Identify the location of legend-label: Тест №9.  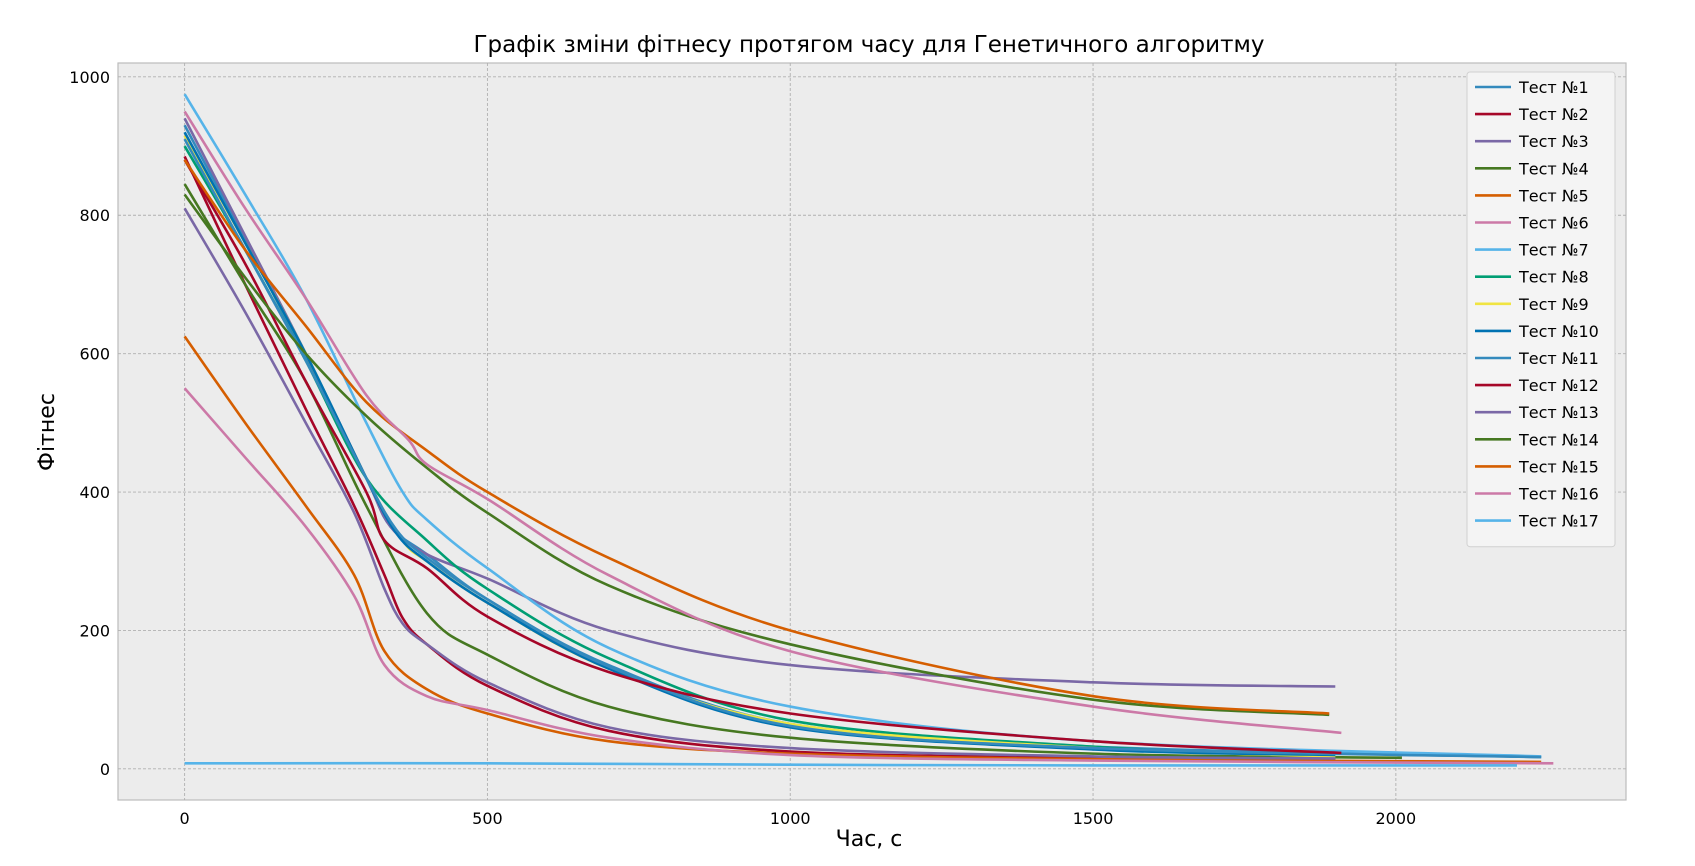
(1553, 304).